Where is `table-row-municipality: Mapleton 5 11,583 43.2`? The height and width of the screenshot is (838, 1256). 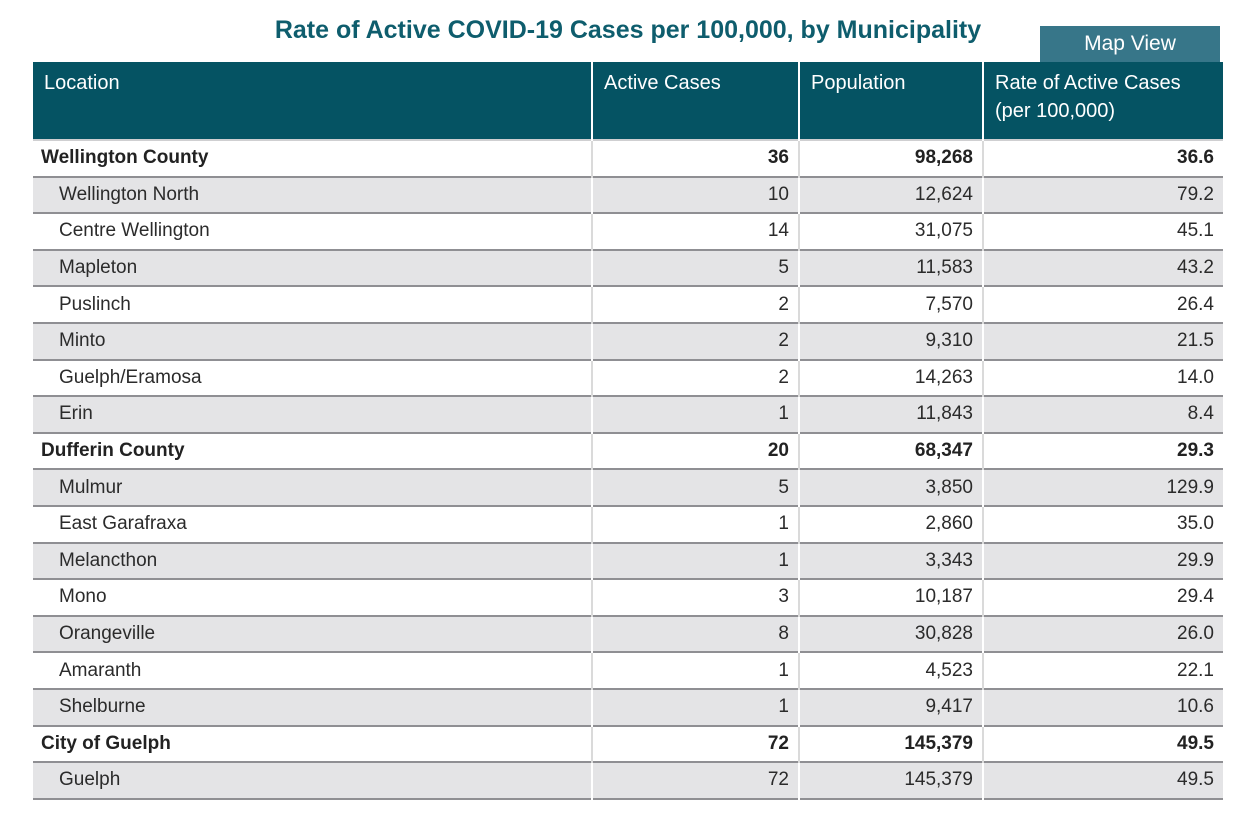
table-row-municipality: Mapleton 5 11,583 43.2 is located at coordinates (628, 268).